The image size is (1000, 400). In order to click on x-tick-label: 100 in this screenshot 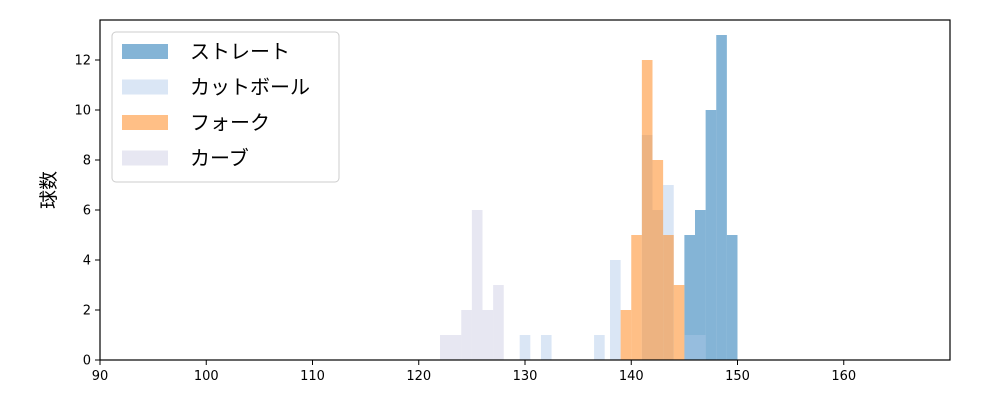, I will do `click(206, 376)`.